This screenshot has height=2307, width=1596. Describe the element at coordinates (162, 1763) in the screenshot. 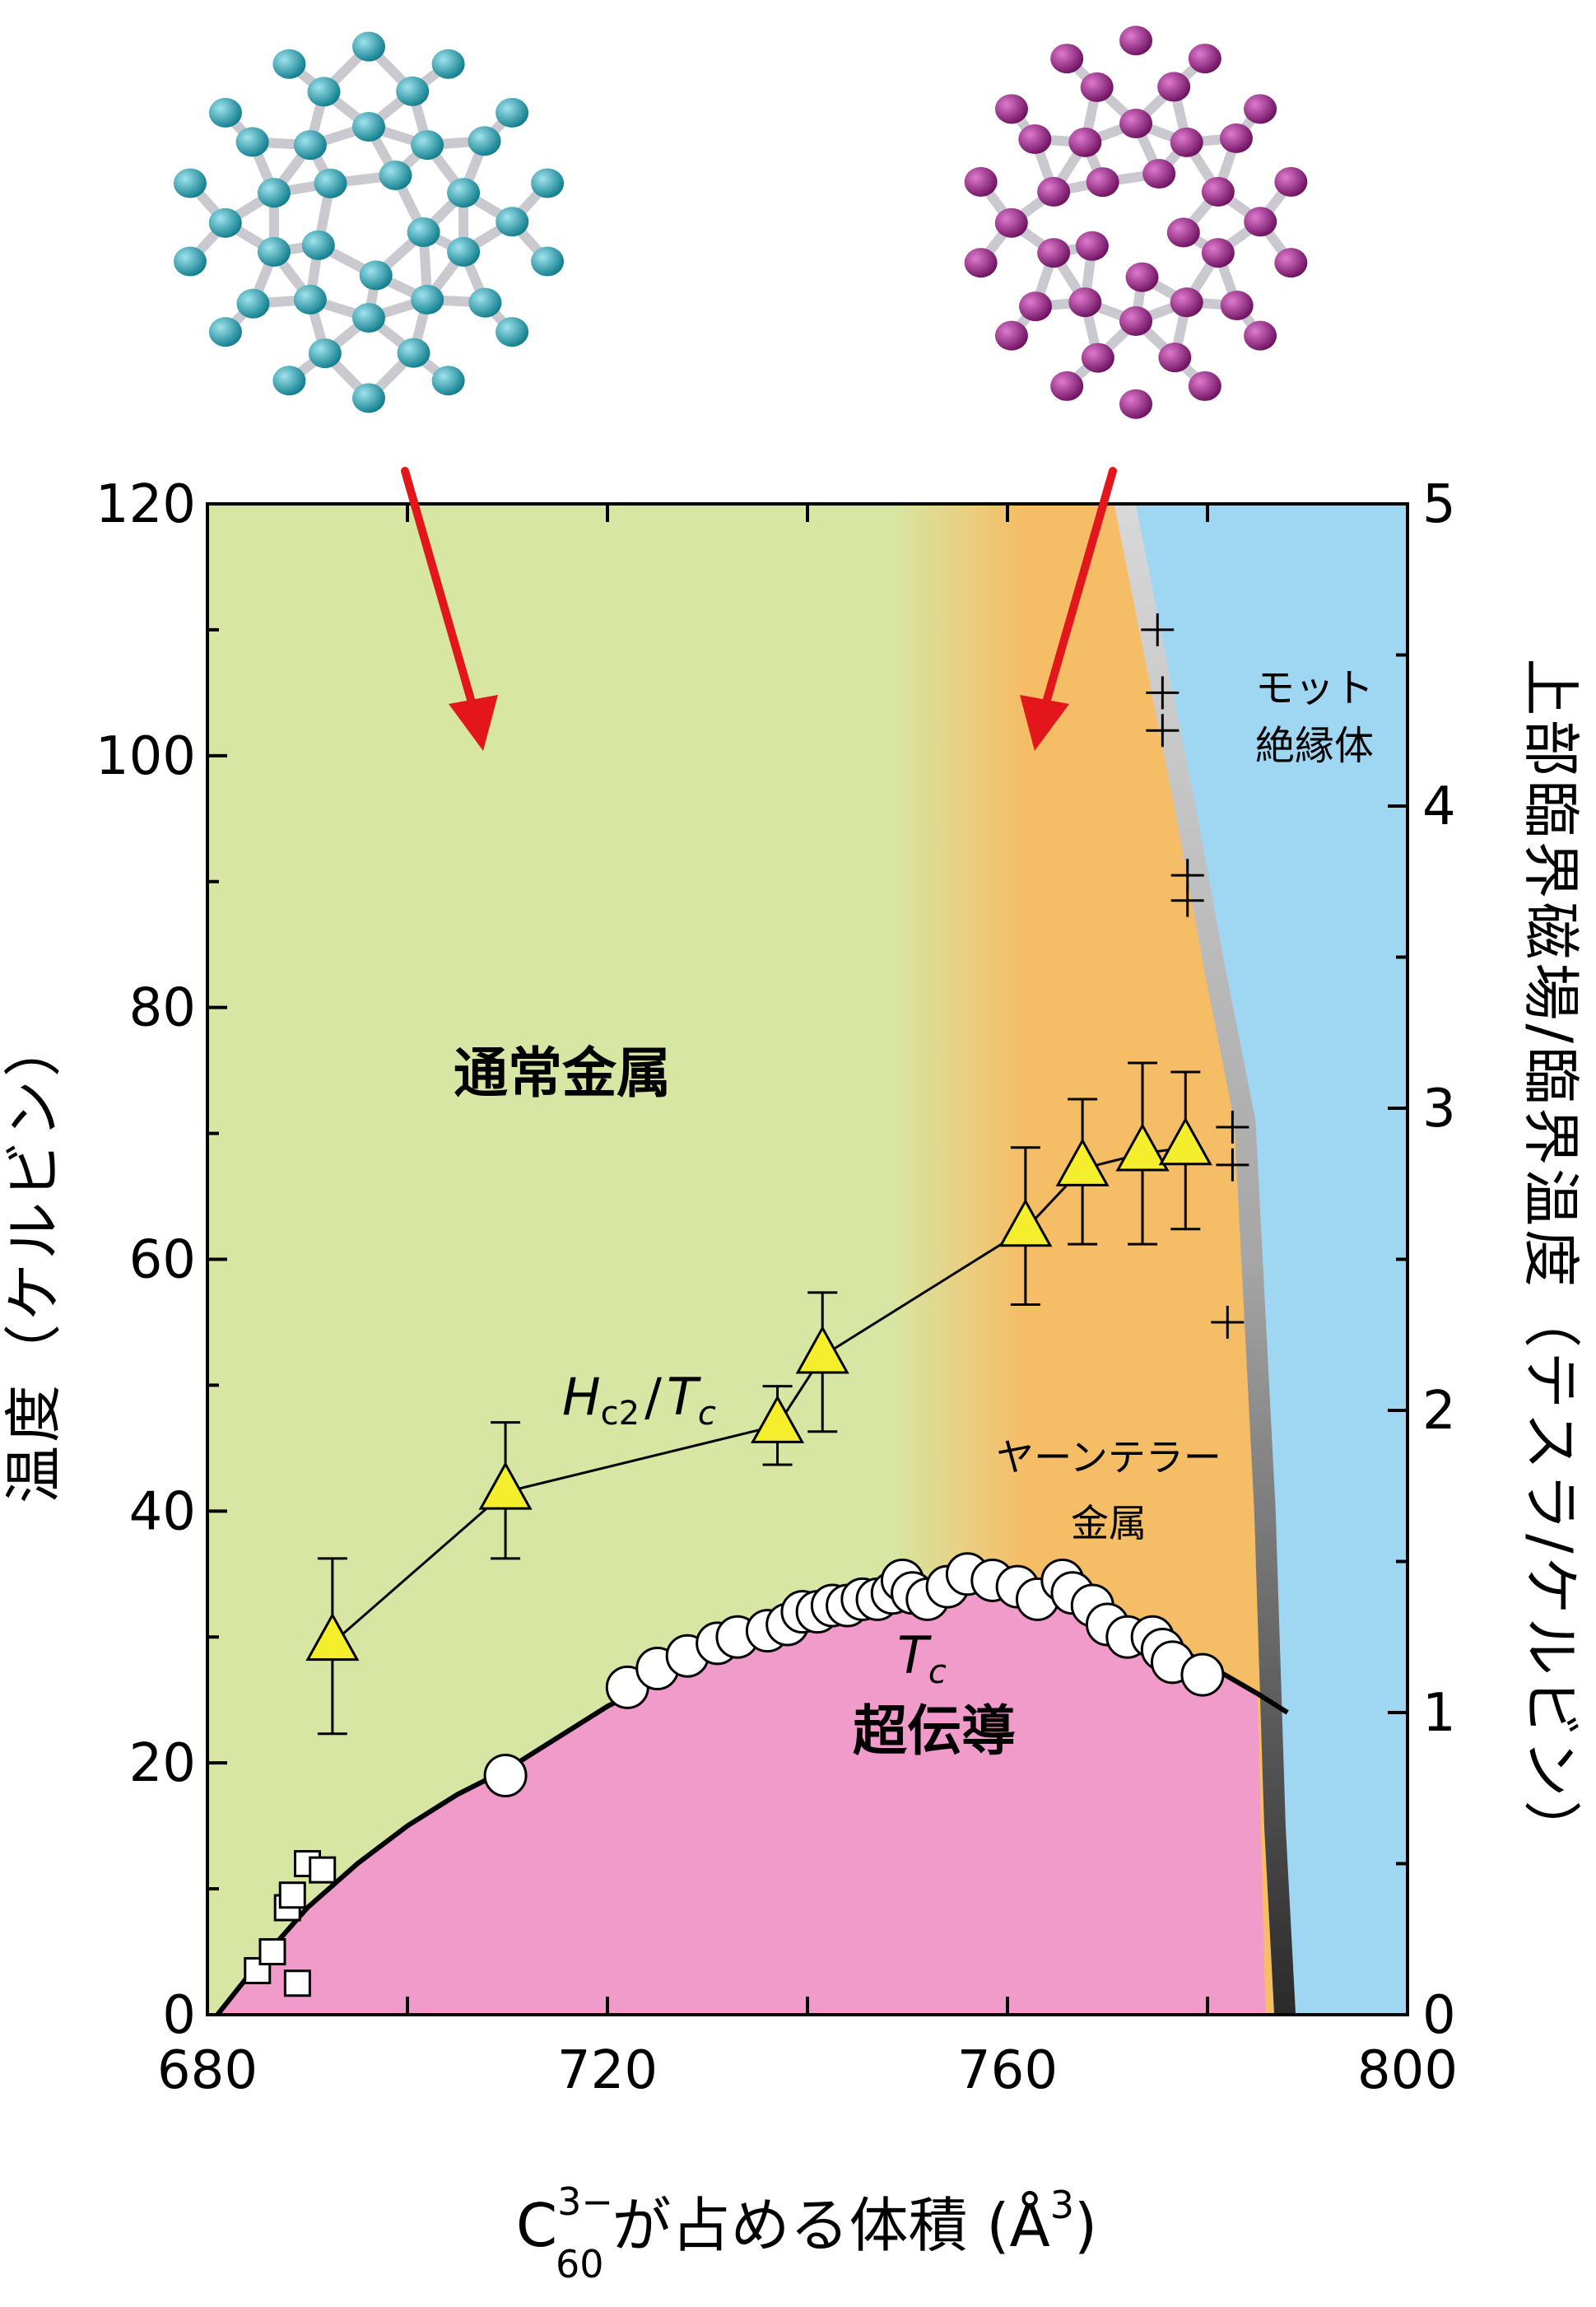

I see `y-tick-label: 20` at that location.